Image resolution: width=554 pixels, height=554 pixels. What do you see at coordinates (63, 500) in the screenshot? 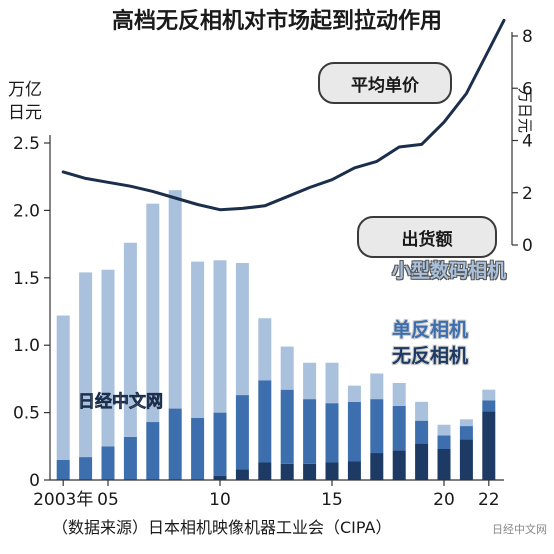
I see `x-tick-label-2003年: 2003年` at bounding box center [63, 500].